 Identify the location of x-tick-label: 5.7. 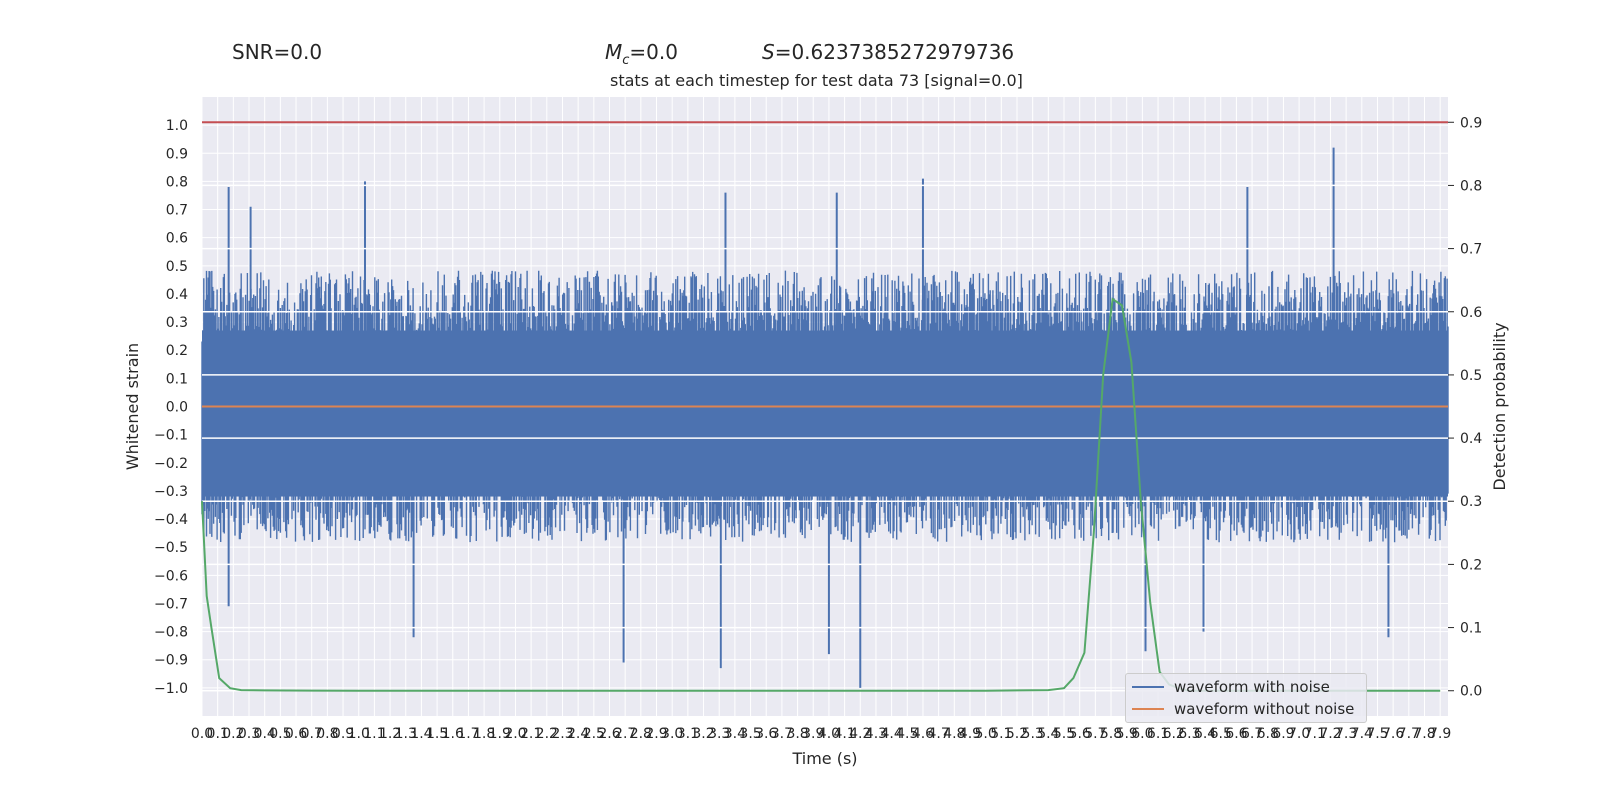
(1095, 734).